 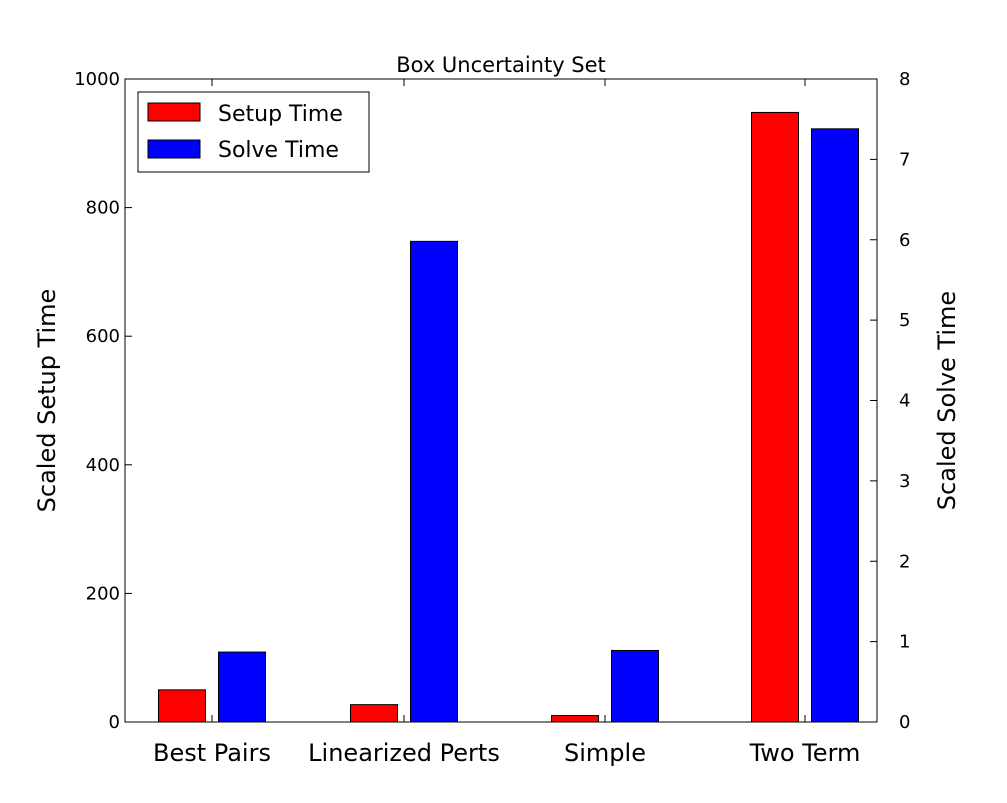 I want to click on legend-swatch-solve-time, so click(x=174, y=149).